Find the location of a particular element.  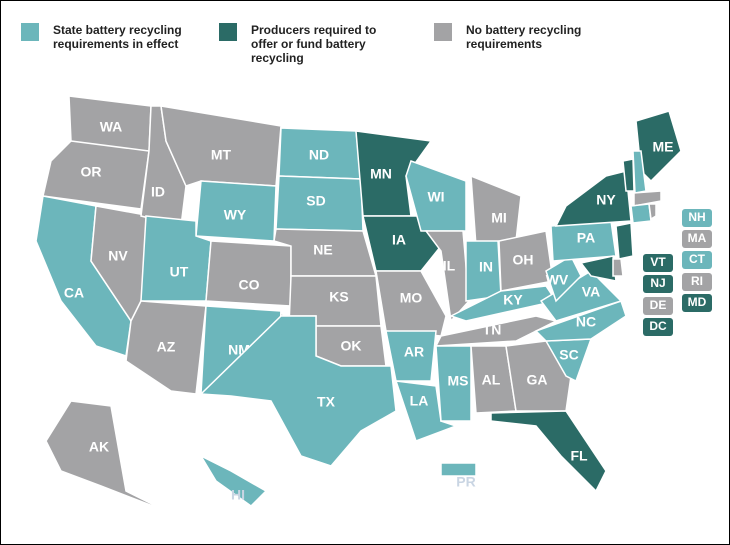

state-label: WI is located at coordinates (435, 197).